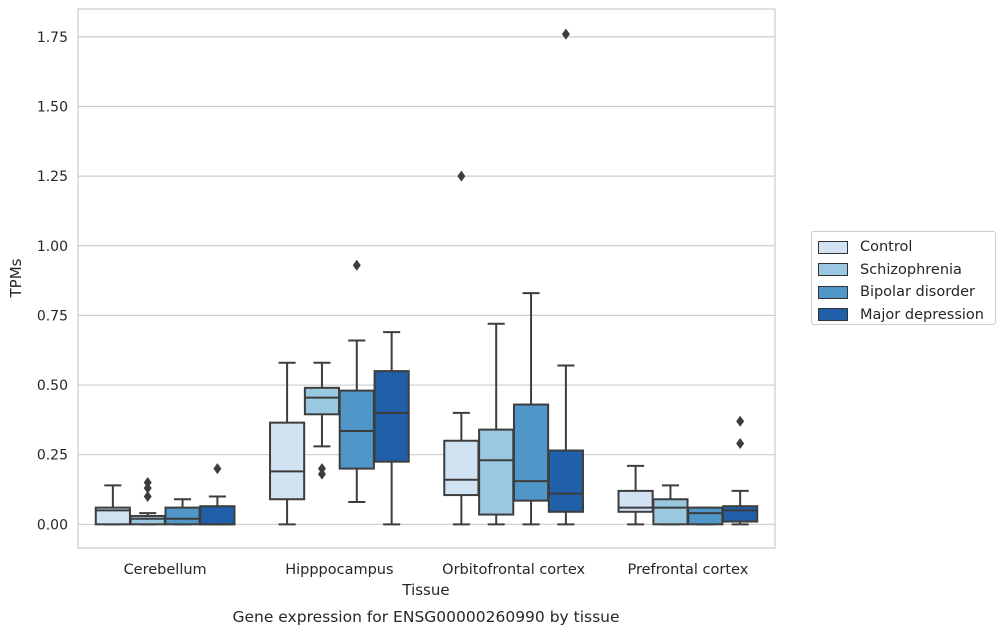  Describe the element at coordinates (52, 525) in the screenshot. I see `y-tick-label: 0.00` at that location.